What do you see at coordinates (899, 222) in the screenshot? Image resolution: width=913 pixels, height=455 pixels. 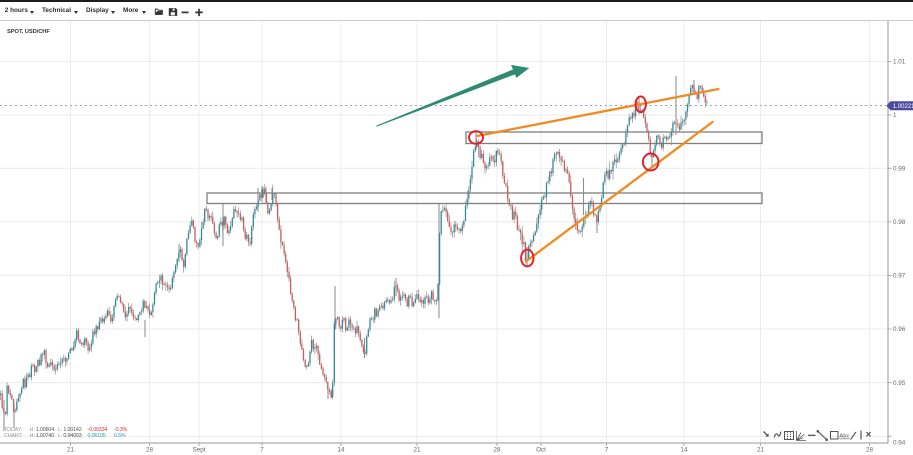 I see `svg-text: 0.98` at bounding box center [899, 222].